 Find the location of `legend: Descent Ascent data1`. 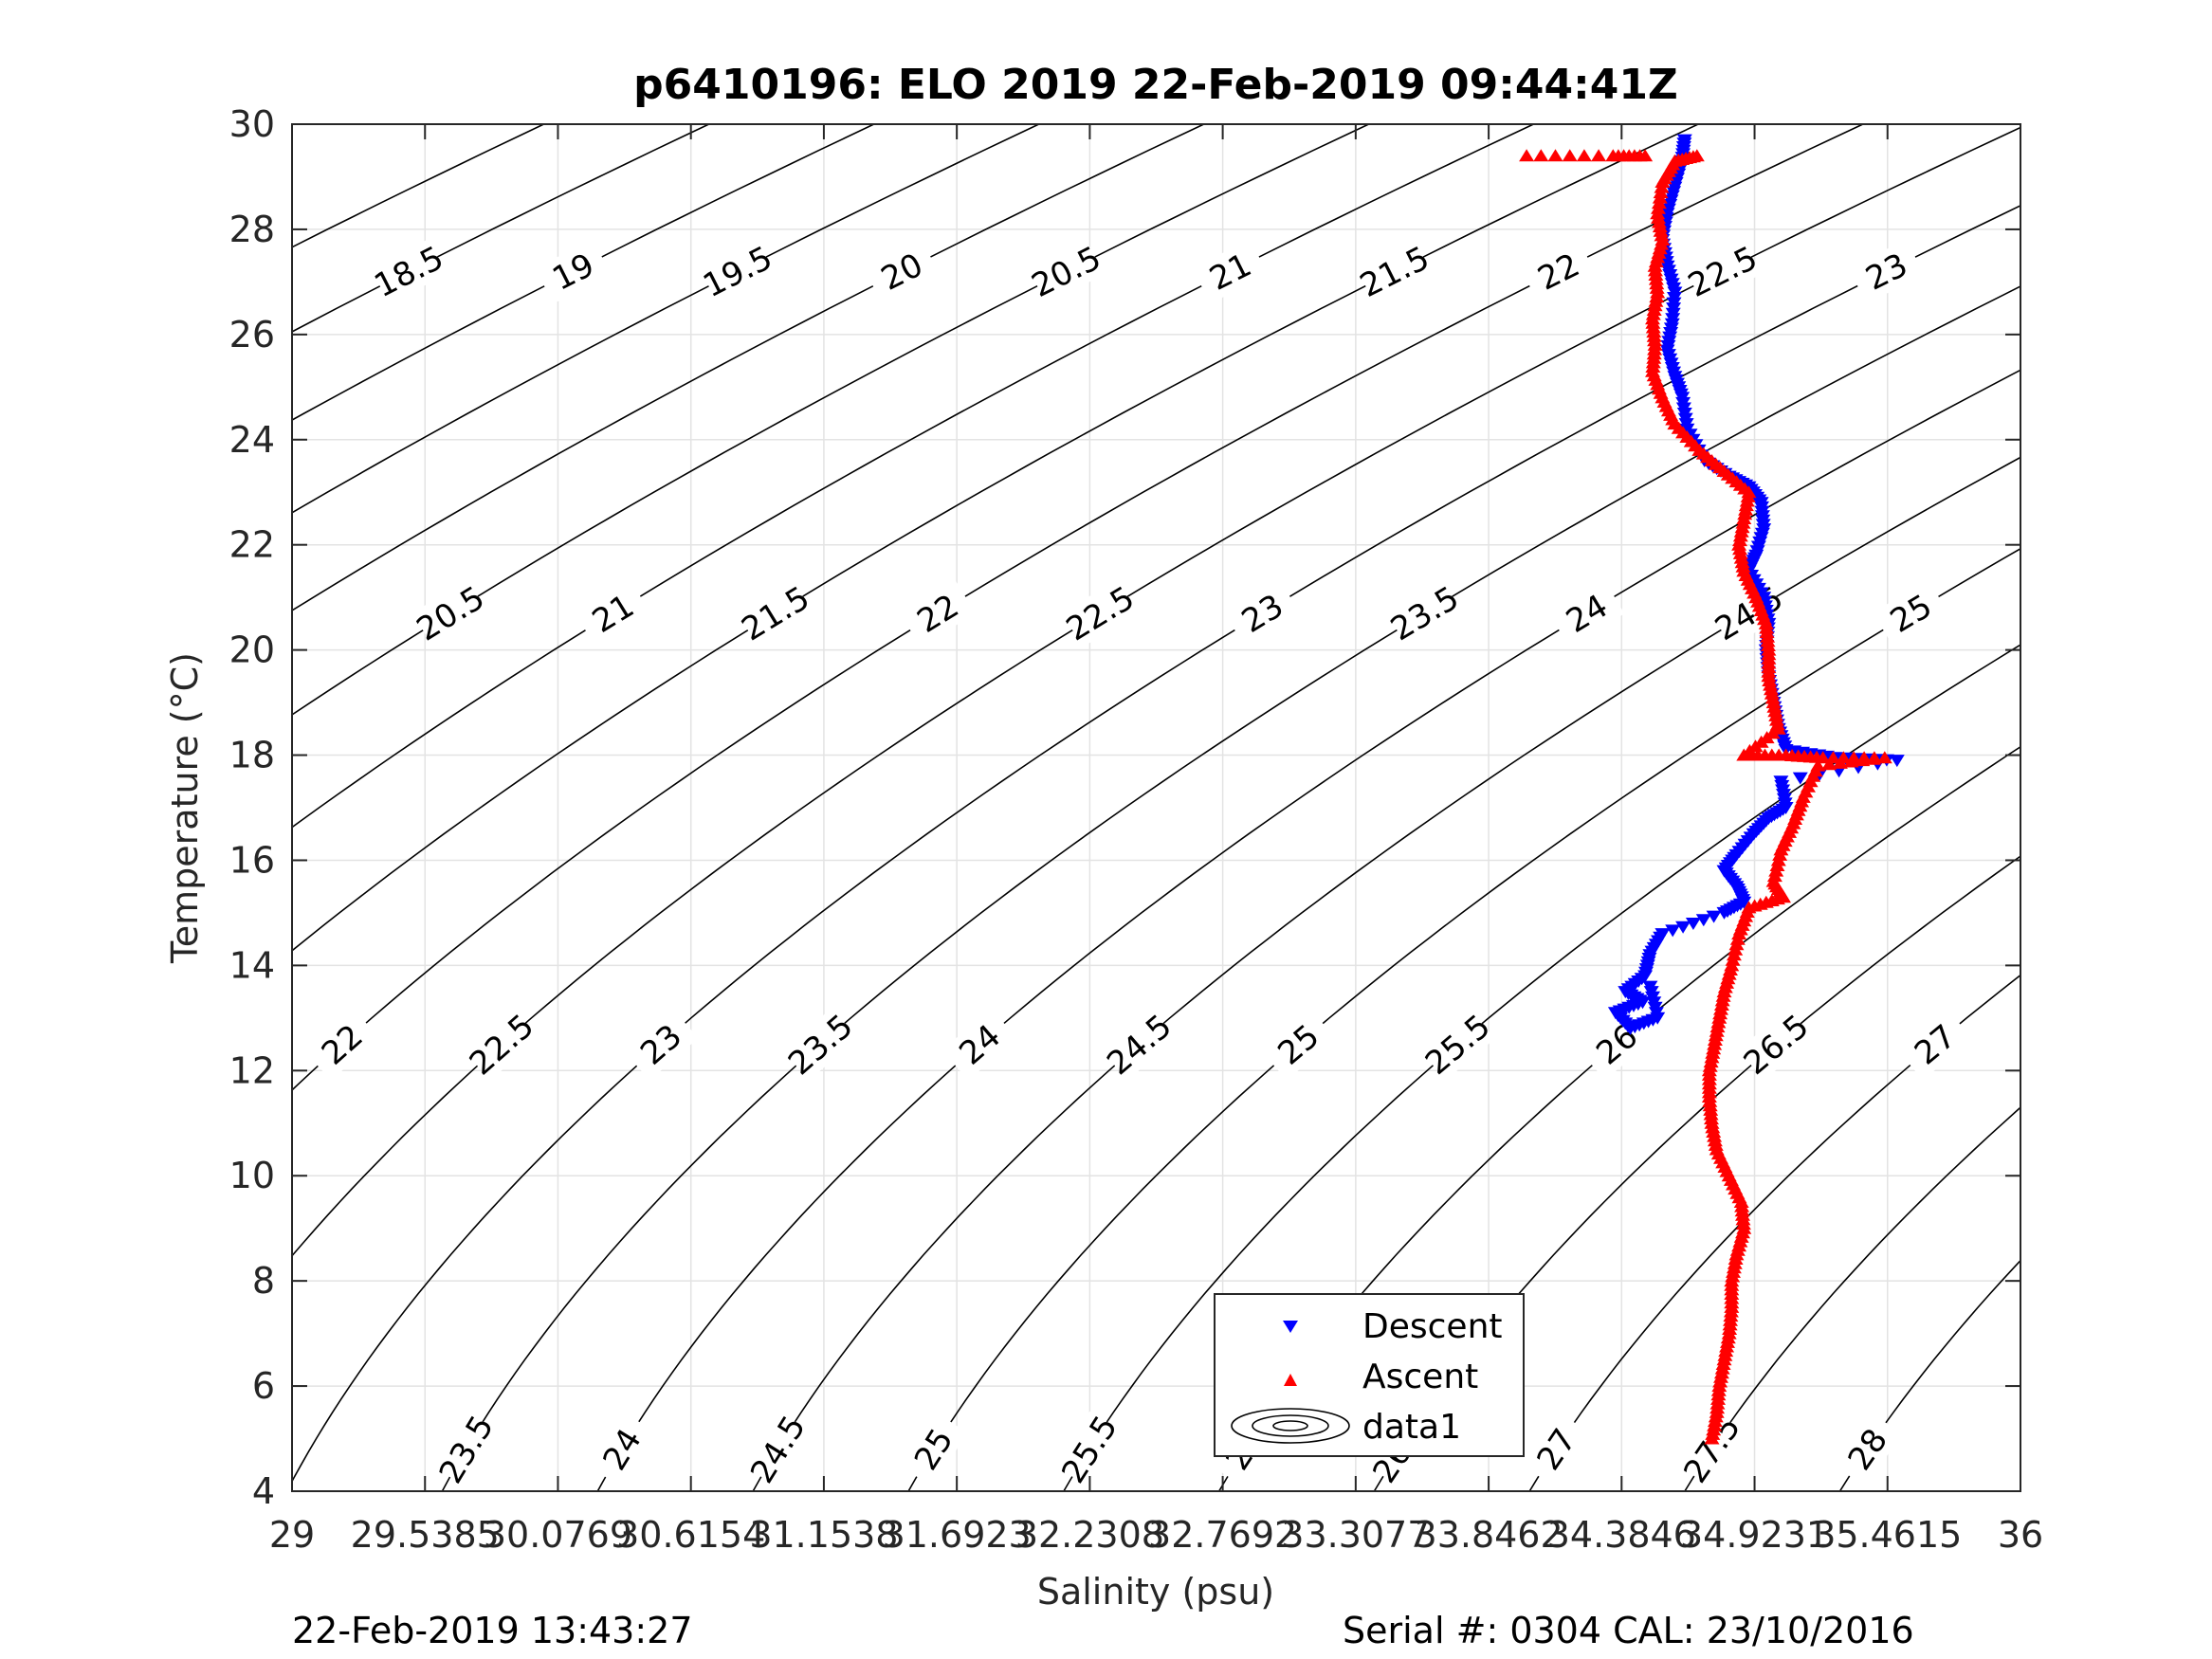

legend: Descent Ascent data1 is located at coordinates (1369, 1375).